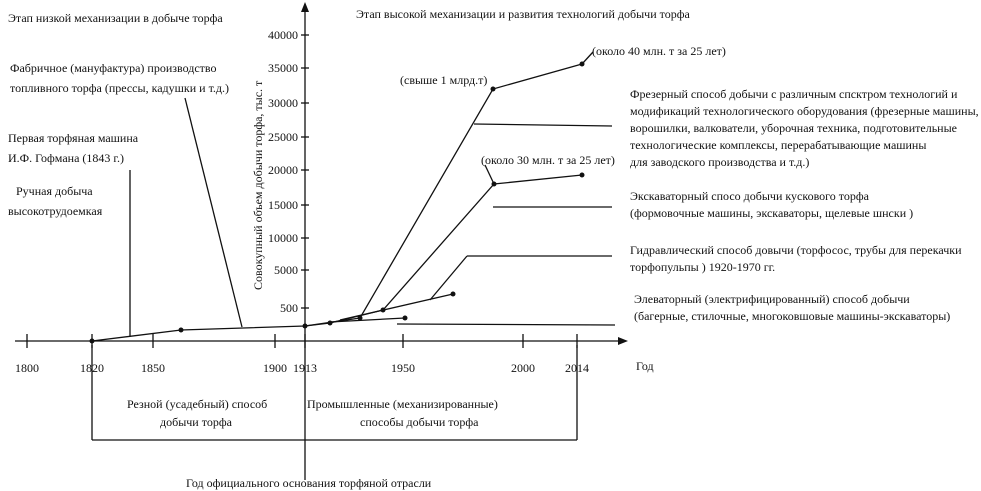 The height and width of the screenshot is (491, 981). What do you see at coordinates (305, 368) in the screenshot?
I see `x-tick-label: 1913` at bounding box center [305, 368].